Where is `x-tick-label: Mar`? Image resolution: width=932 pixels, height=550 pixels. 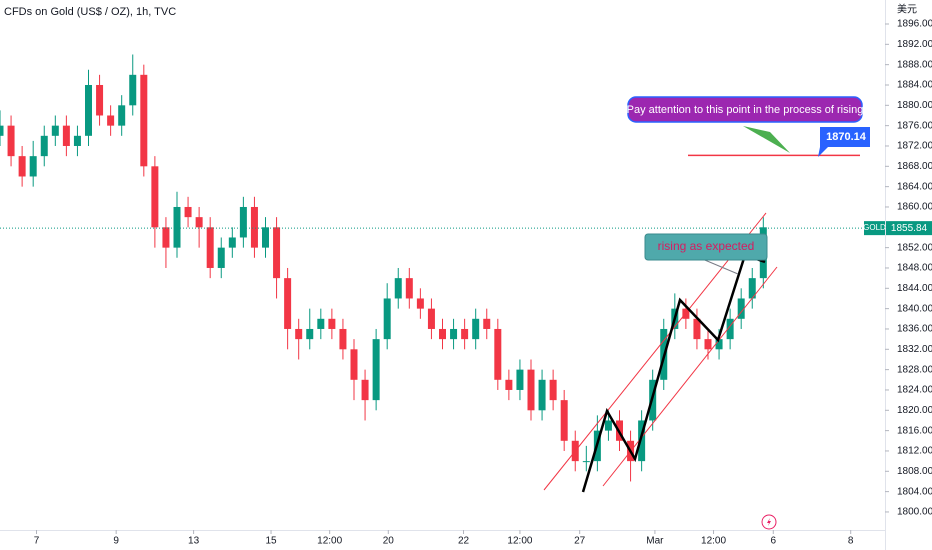
x-tick-label: Mar is located at coordinates (655, 541).